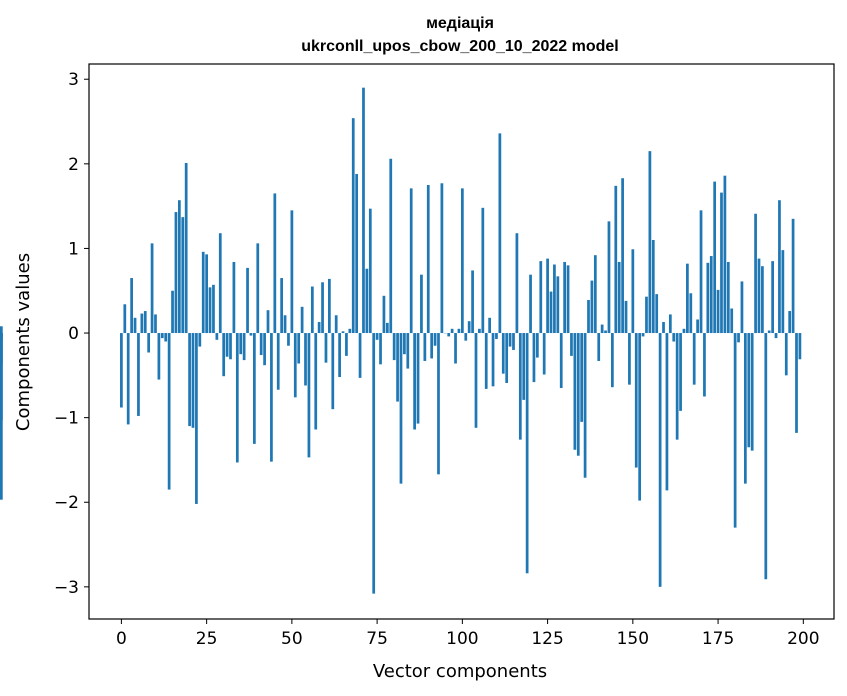  What do you see at coordinates (66, 503) in the screenshot?
I see `y-tick-label: −2` at bounding box center [66, 503].